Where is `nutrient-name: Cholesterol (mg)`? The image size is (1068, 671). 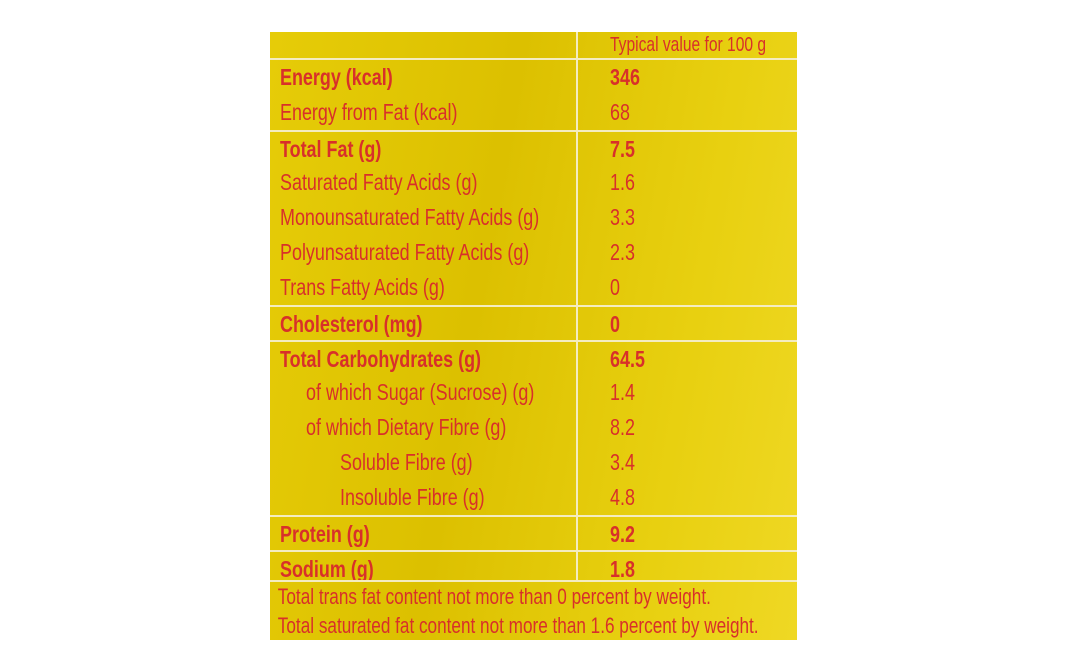 nutrient-name: Cholesterol (mg) is located at coordinates (351, 324).